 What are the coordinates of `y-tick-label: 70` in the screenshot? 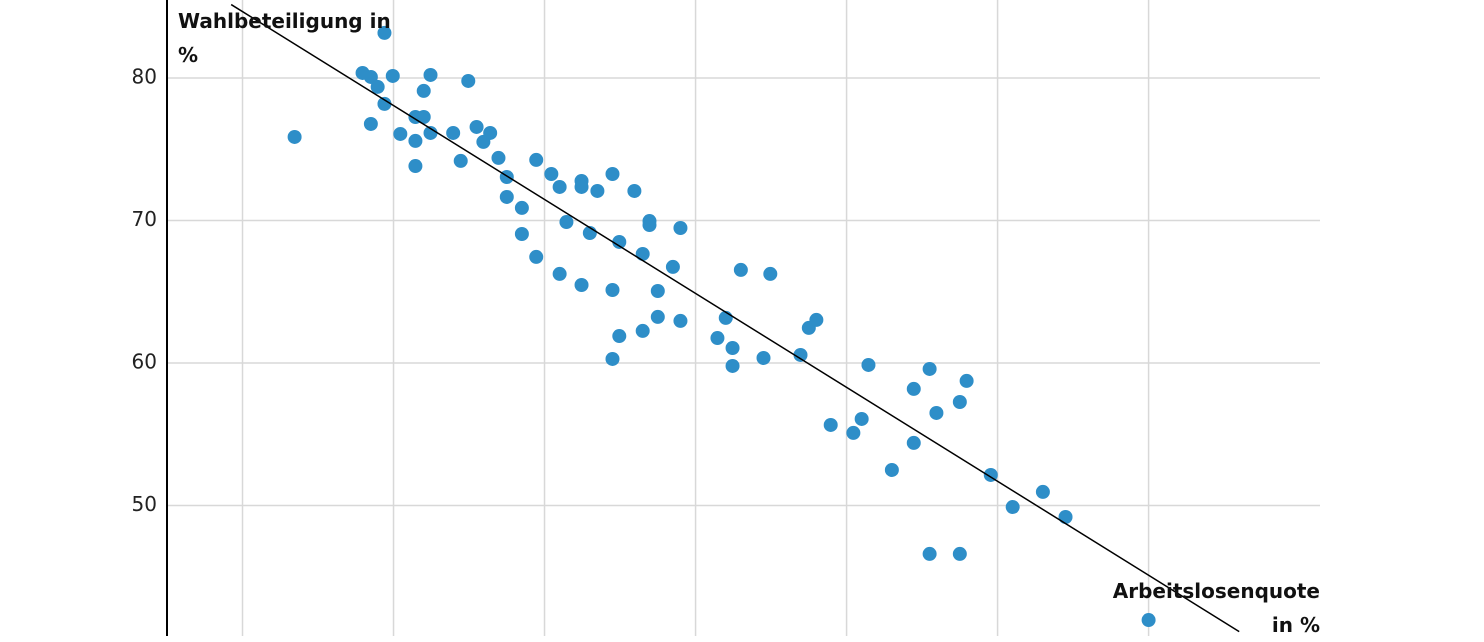 It's located at (144, 219).